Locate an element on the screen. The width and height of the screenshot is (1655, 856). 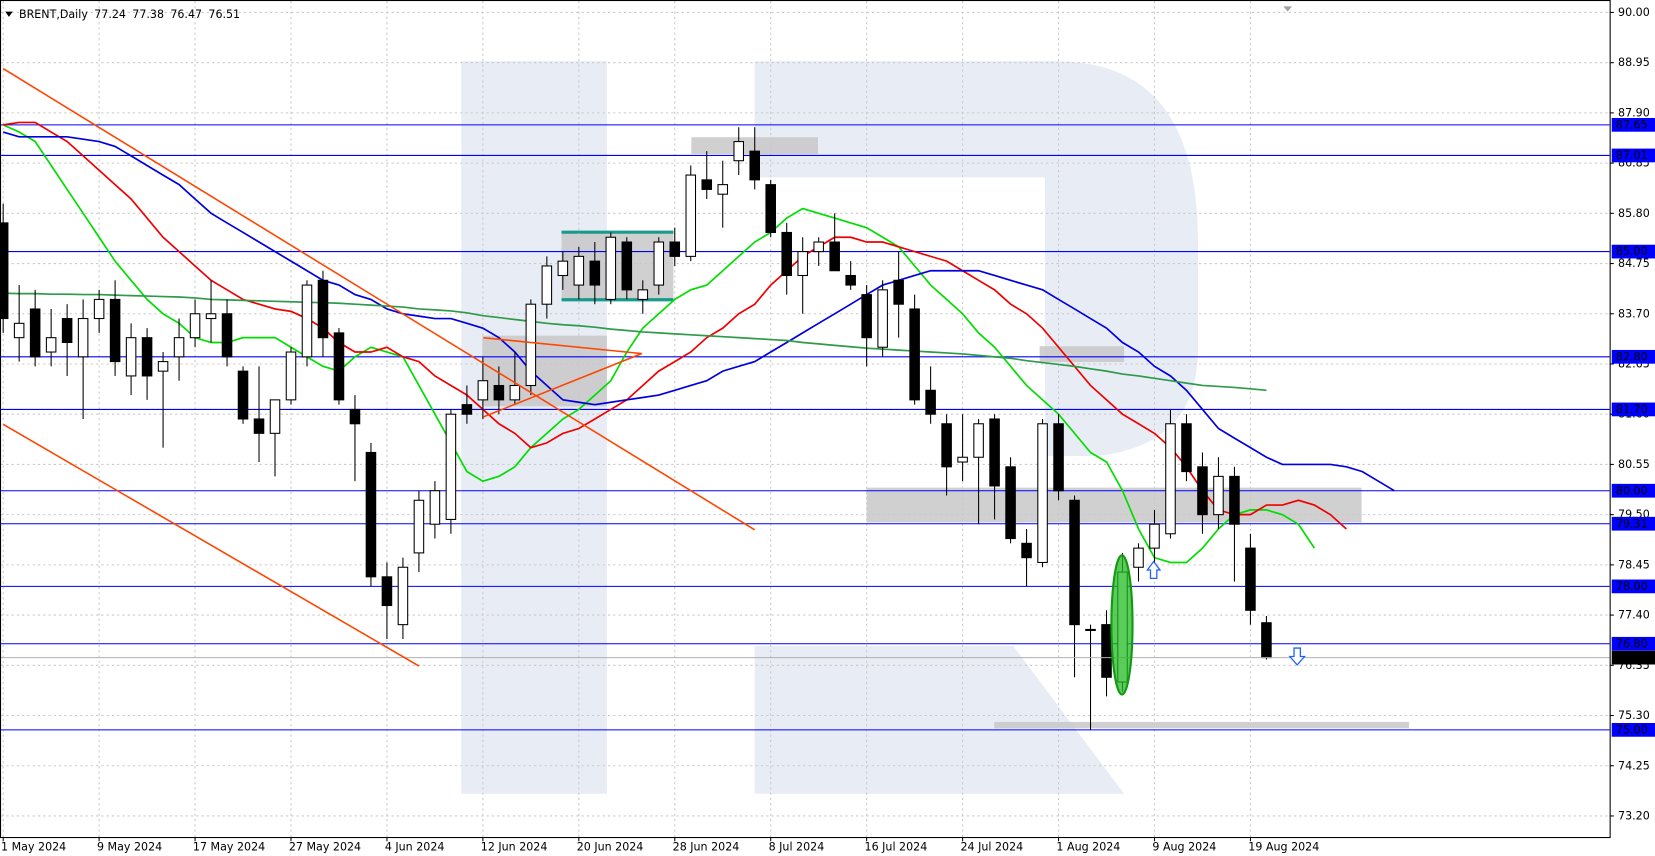
chart-header: BRENT,Daily 77.24 77.38 76.47 76.51 is located at coordinates (129, 14).